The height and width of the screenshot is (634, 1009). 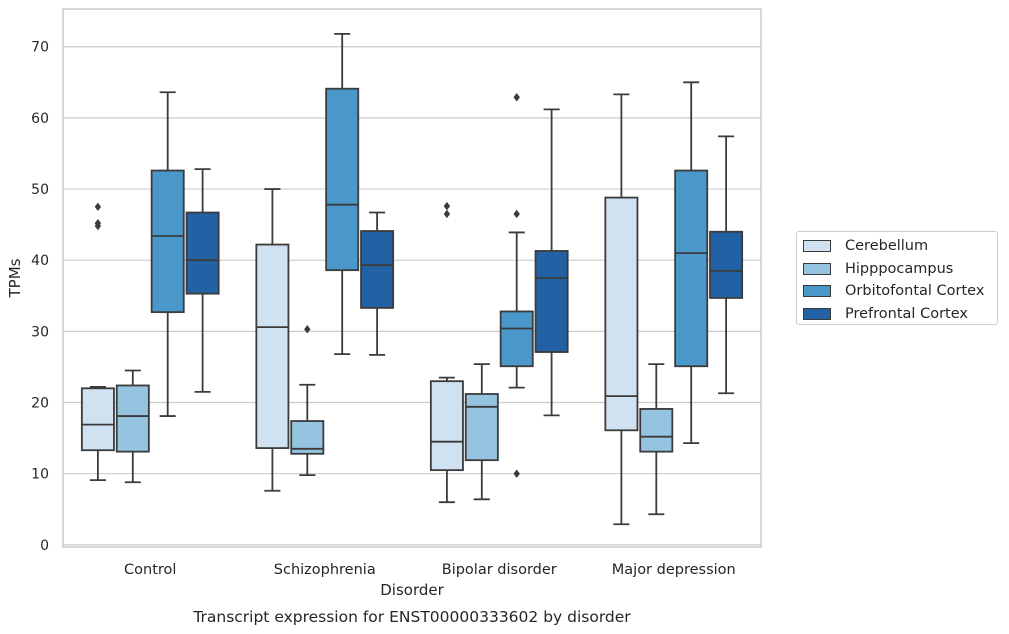 I want to click on legend-label: Orbitofontal Cortex, so click(x=915, y=291).